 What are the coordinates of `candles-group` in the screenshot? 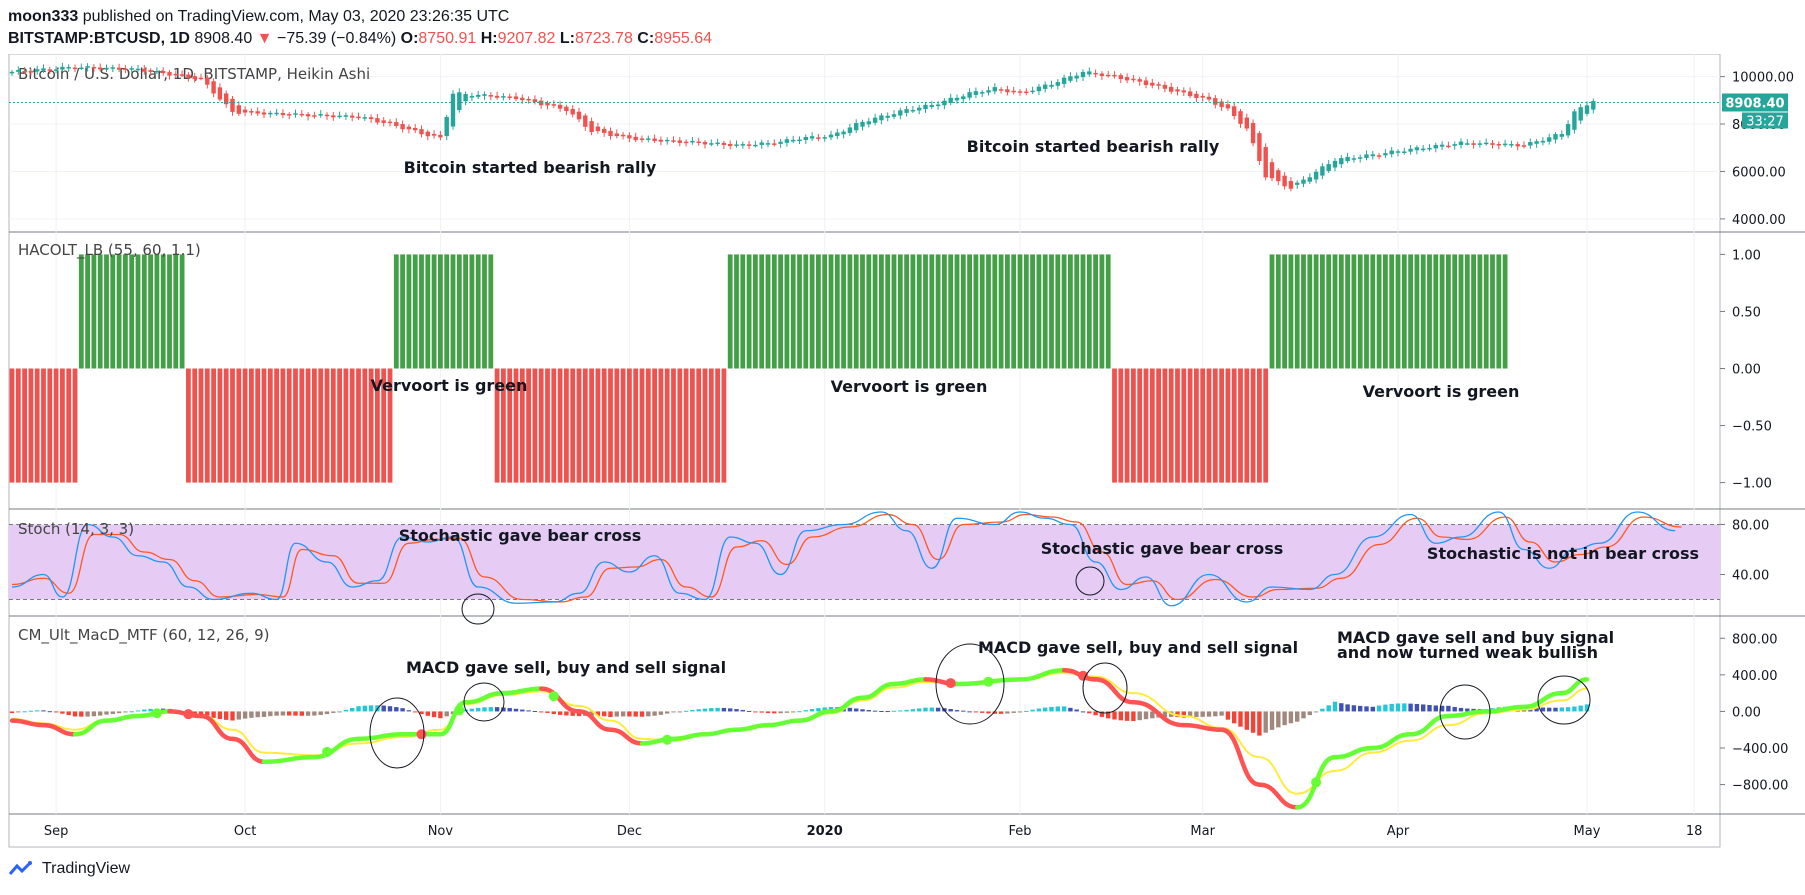 It's located at (802, 127).